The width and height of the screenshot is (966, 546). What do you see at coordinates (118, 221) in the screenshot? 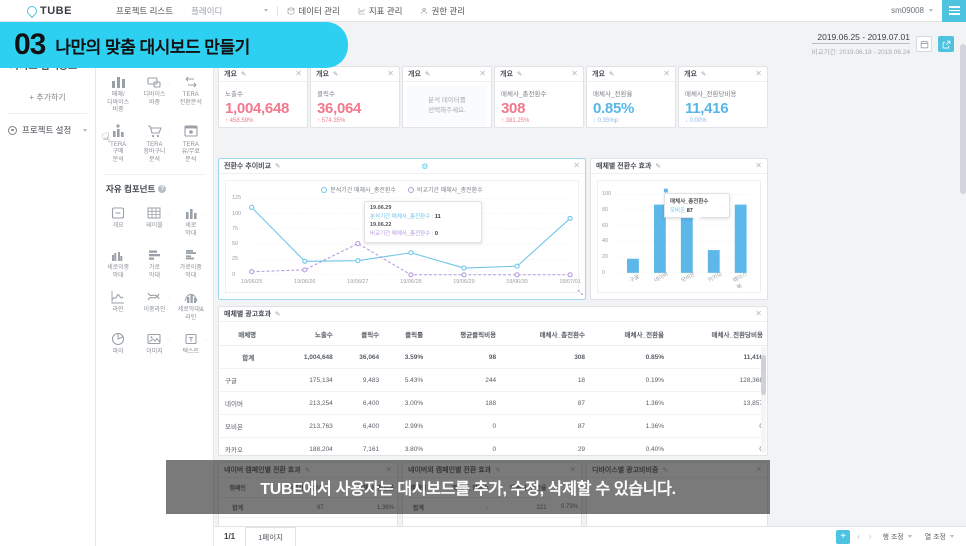
I see `palette-item-summary: 개요 ·` at bounding box center [118, 221].